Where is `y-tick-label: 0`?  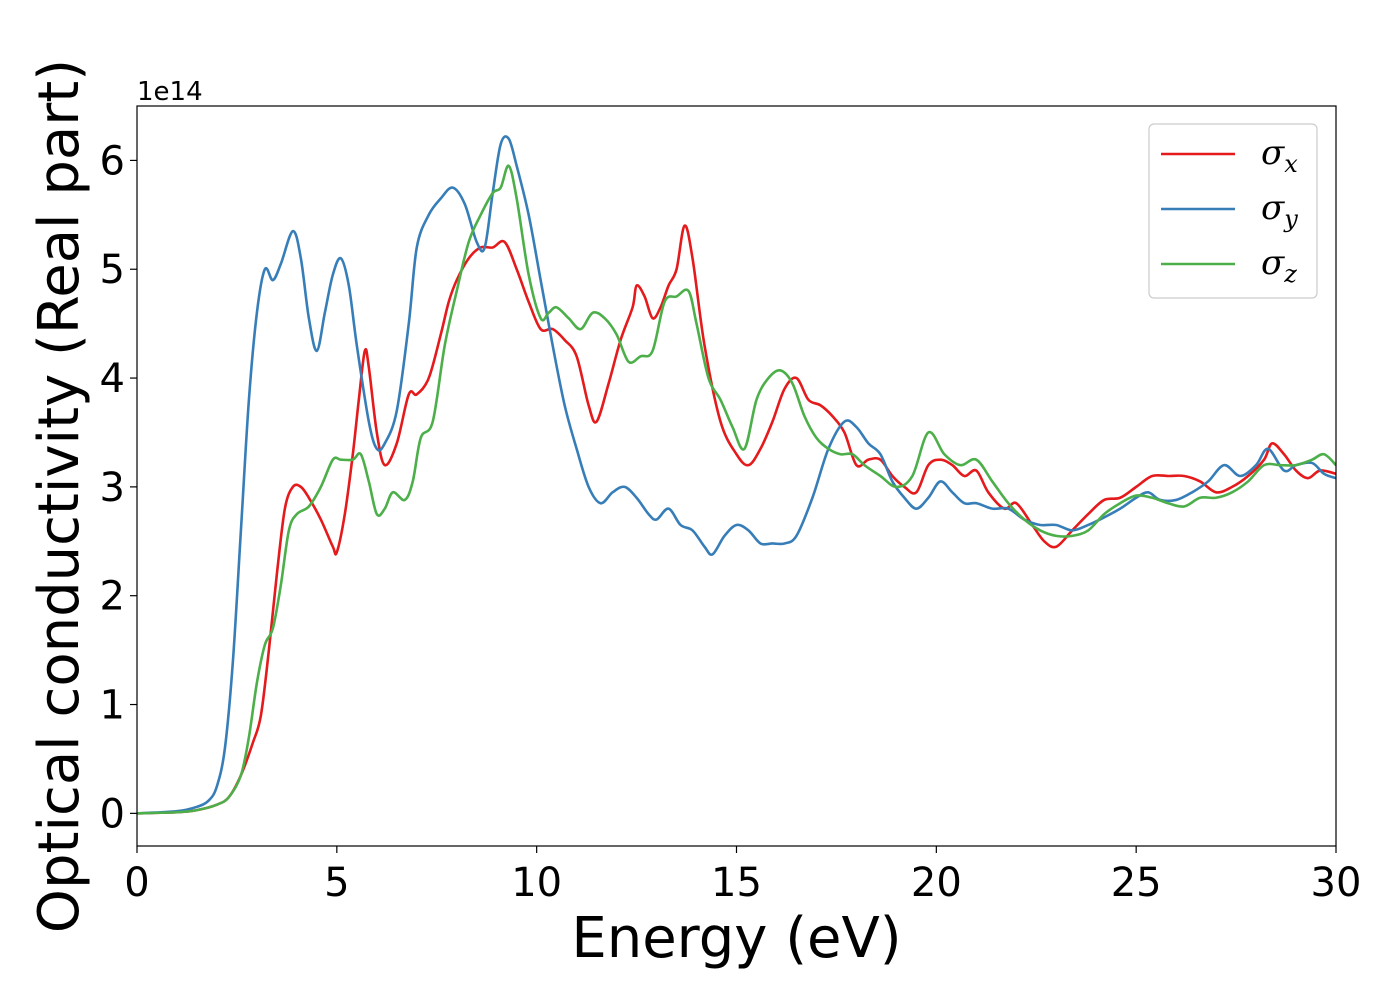
y-tick-label: 0 is located at coordinates (112, 814).